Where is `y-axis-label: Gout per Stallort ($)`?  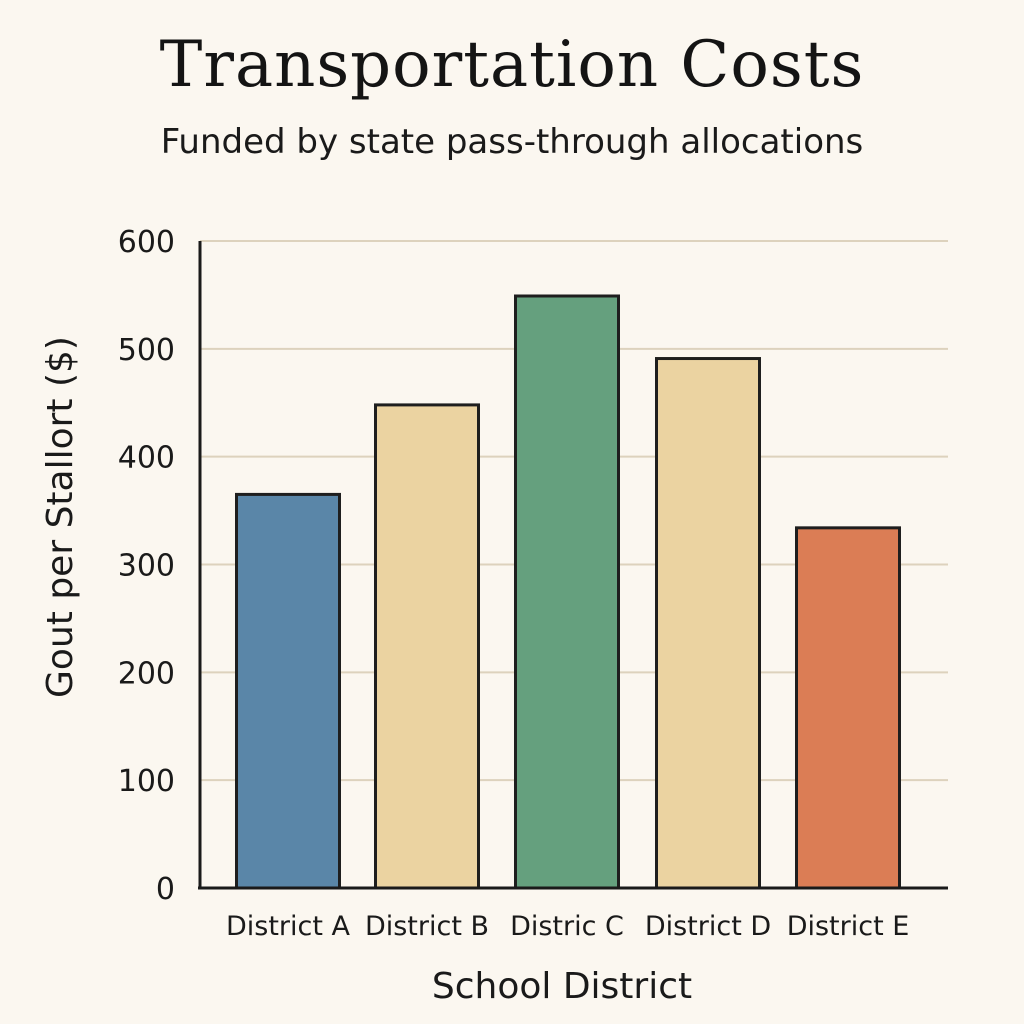 y-axis-label: Gout per Stallort ($) is located at coordinates (60, 517).